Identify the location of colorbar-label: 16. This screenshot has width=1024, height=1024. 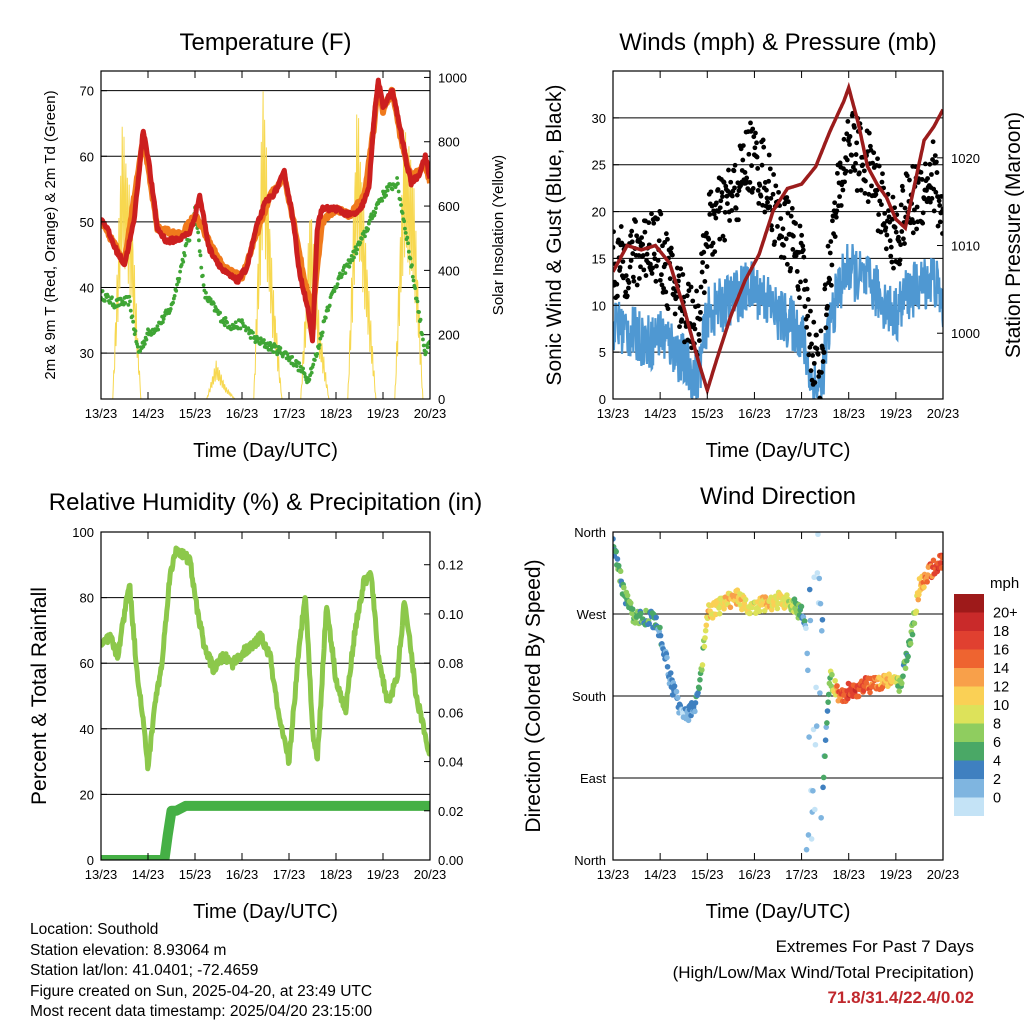
(1001, 651).